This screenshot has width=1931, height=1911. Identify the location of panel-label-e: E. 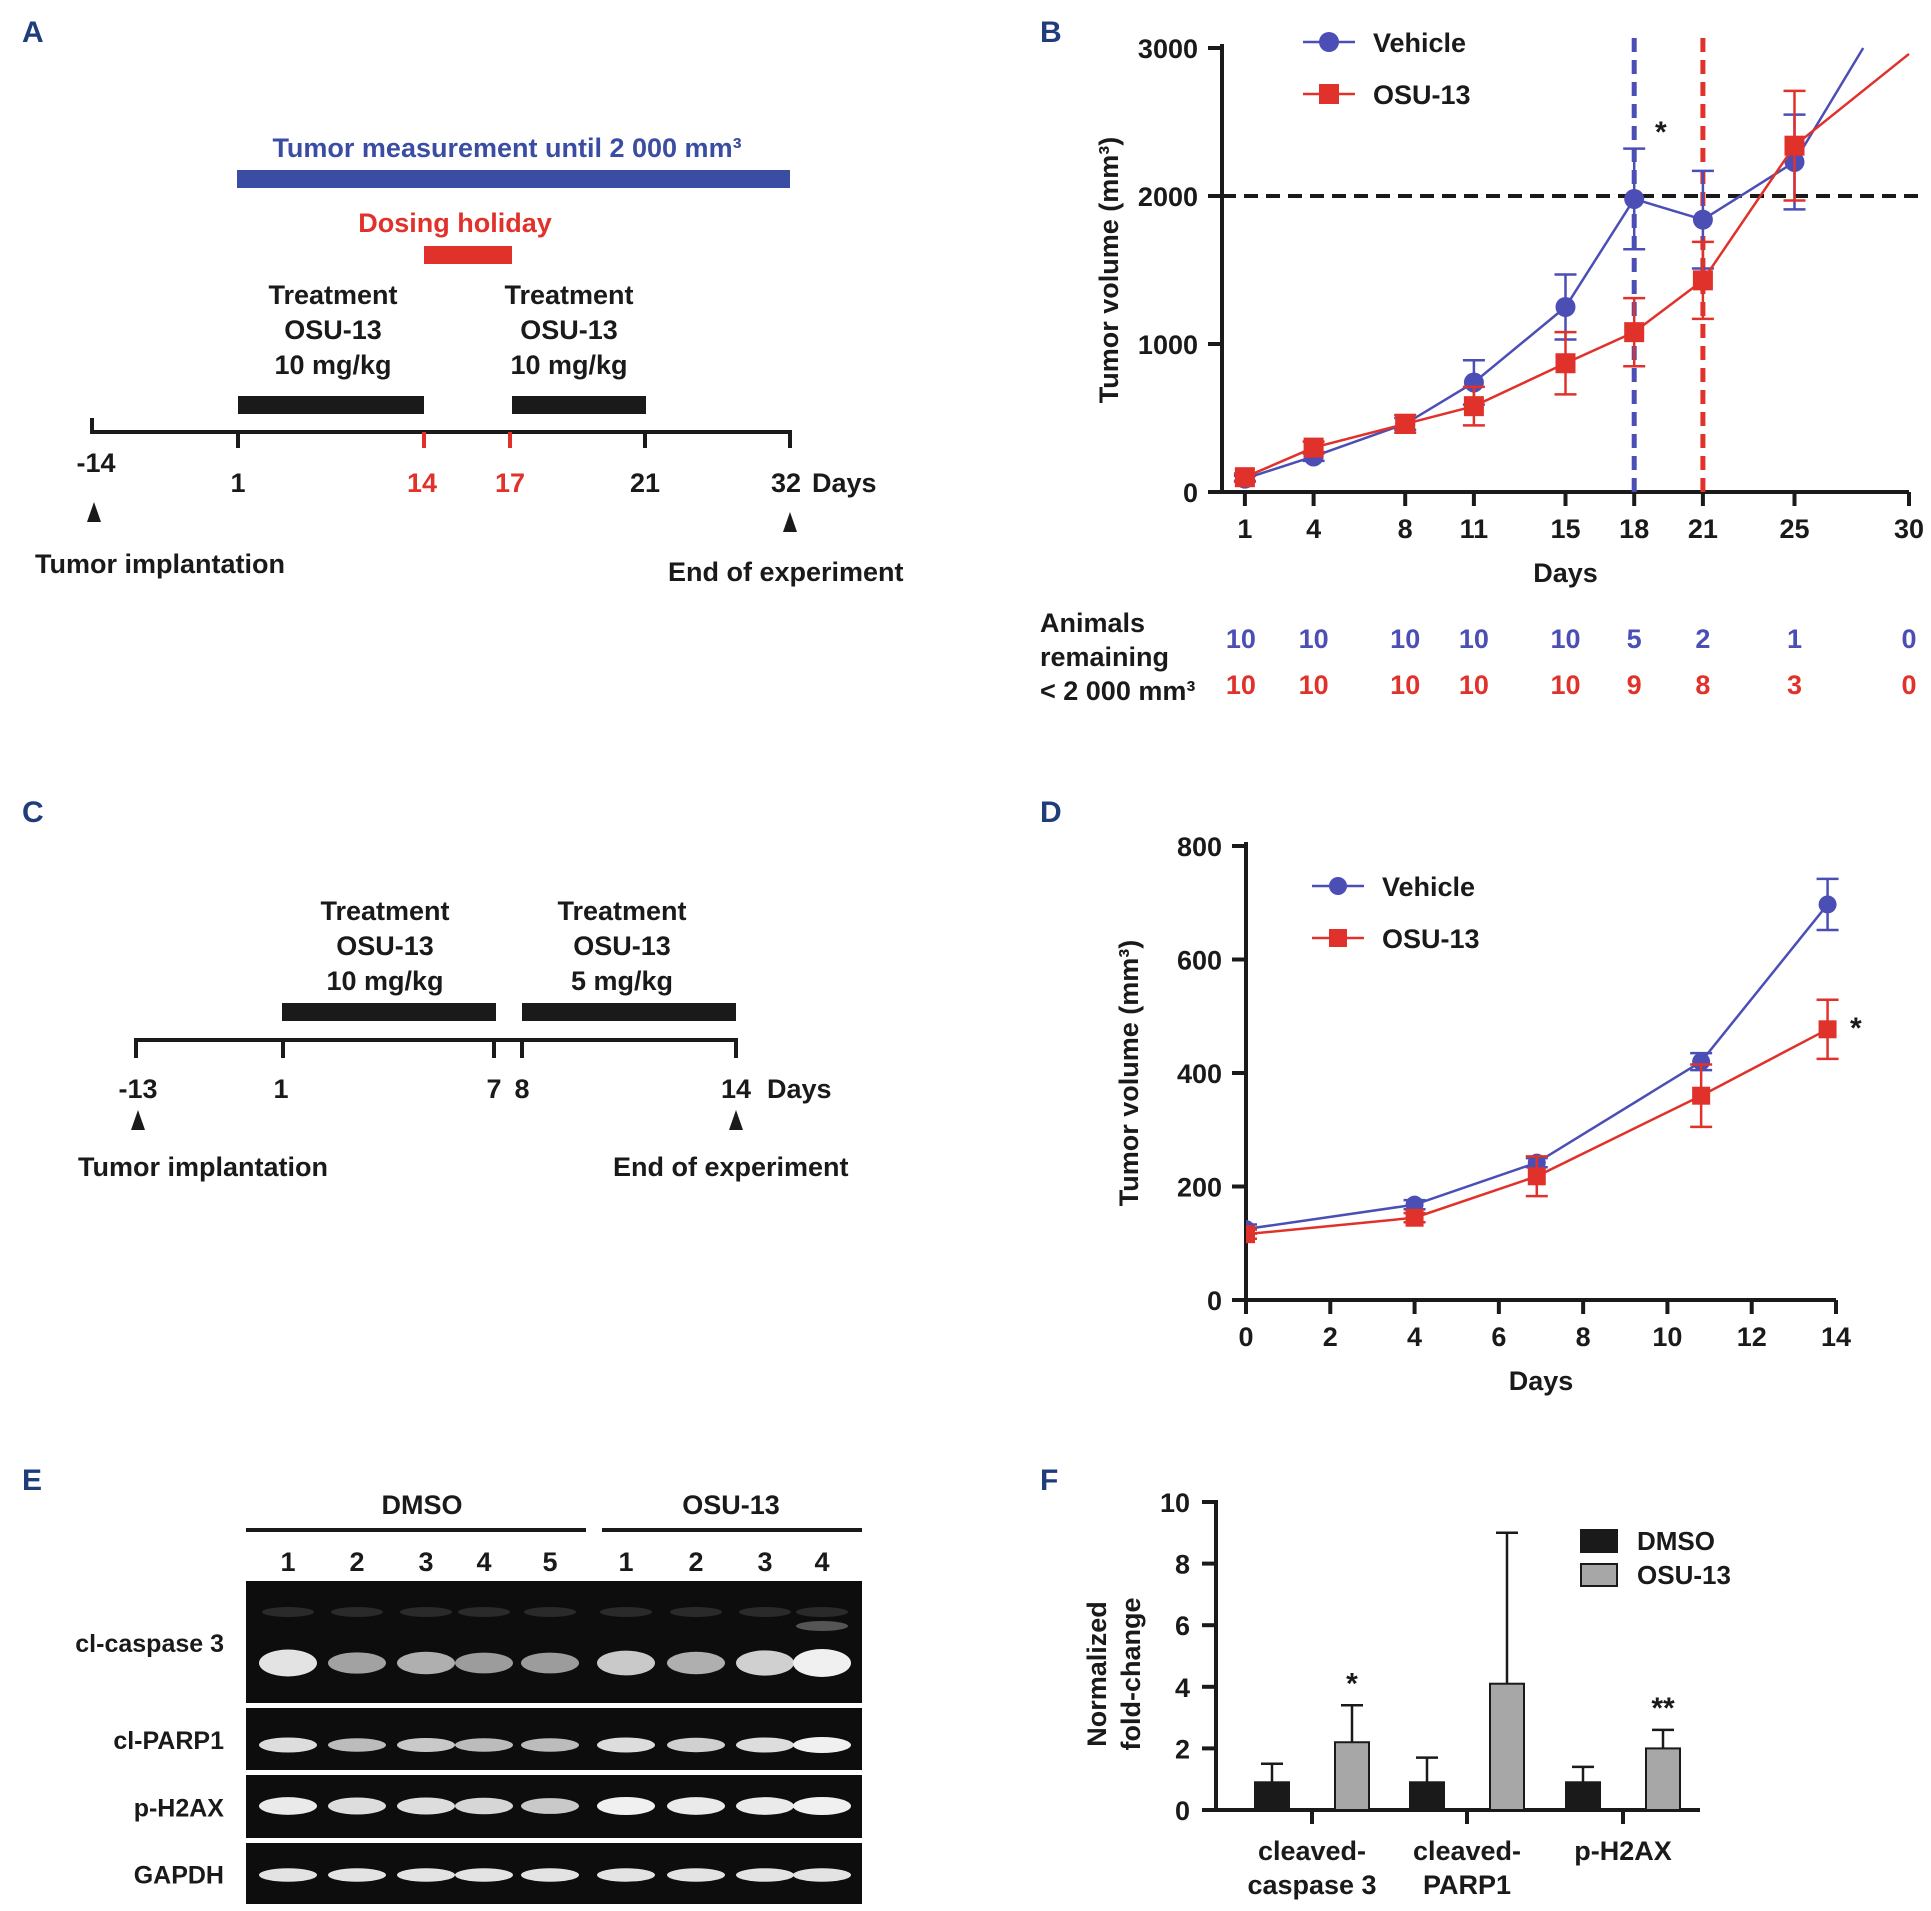
(32, 1480).